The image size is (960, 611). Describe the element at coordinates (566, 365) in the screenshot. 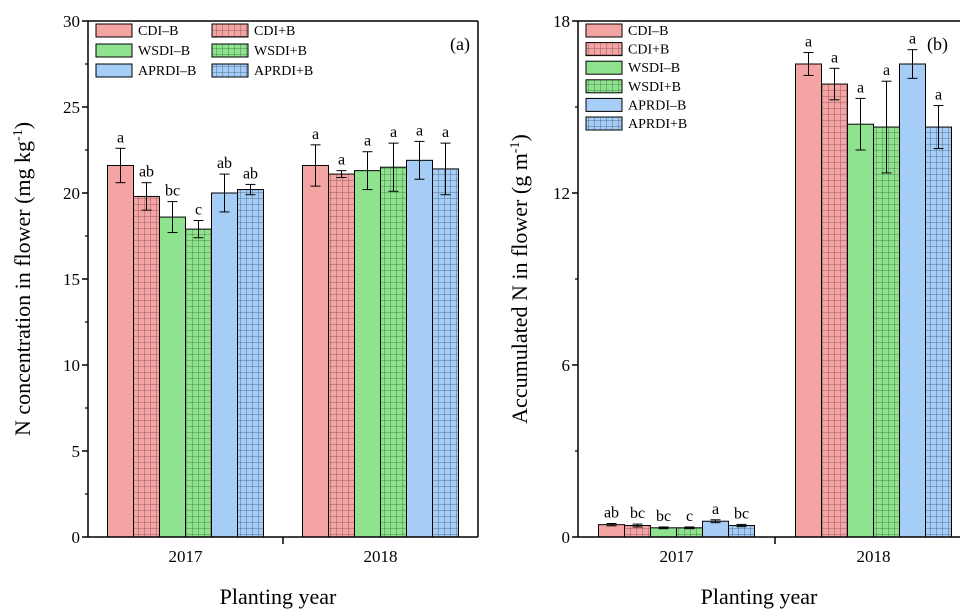

I see `y-tick-label: 6` at that location.